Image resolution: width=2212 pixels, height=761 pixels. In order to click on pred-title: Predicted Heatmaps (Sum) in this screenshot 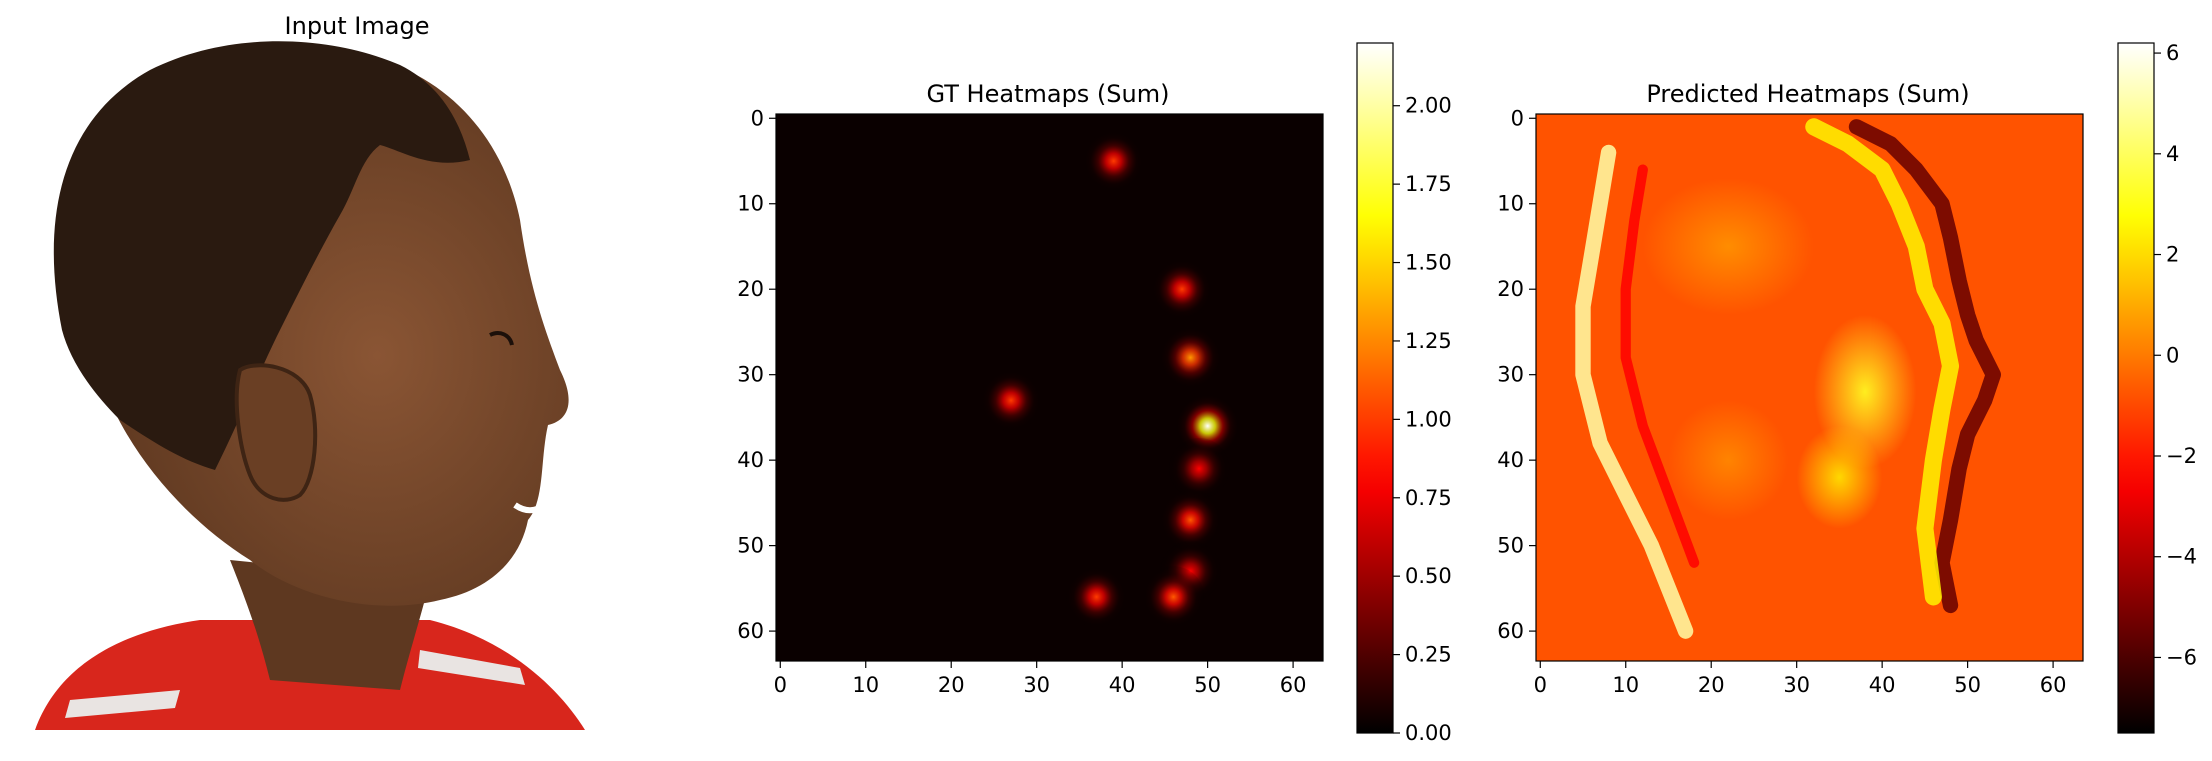, I will do `click(1807, 94)`.